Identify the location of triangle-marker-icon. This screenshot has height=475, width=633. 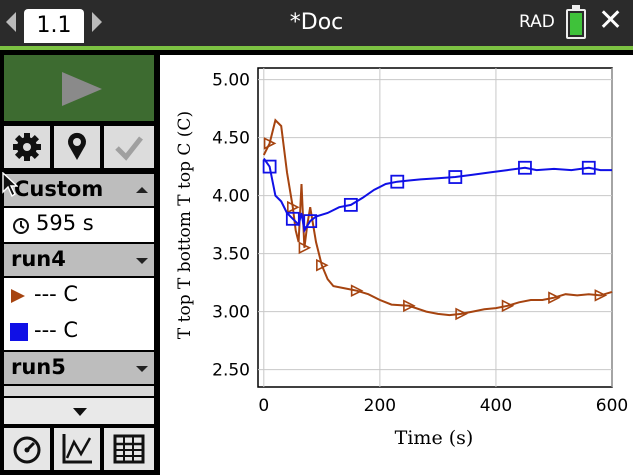
(18, 296).